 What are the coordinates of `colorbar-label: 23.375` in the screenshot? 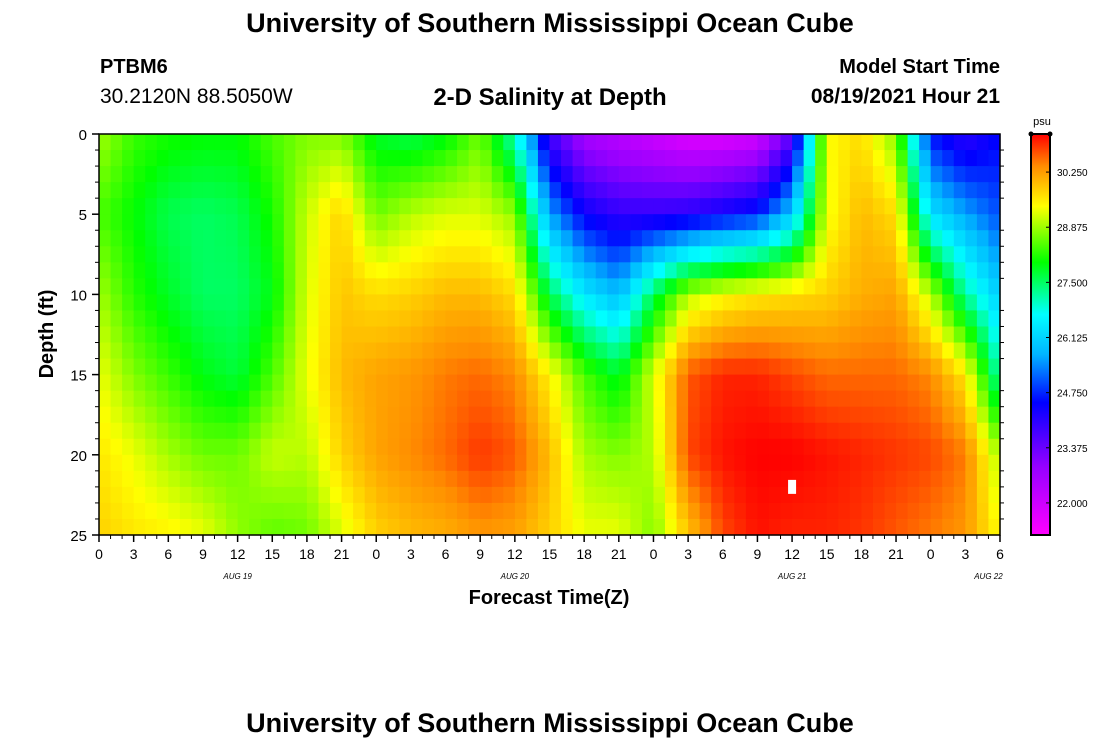 It's located at (1072, 449).